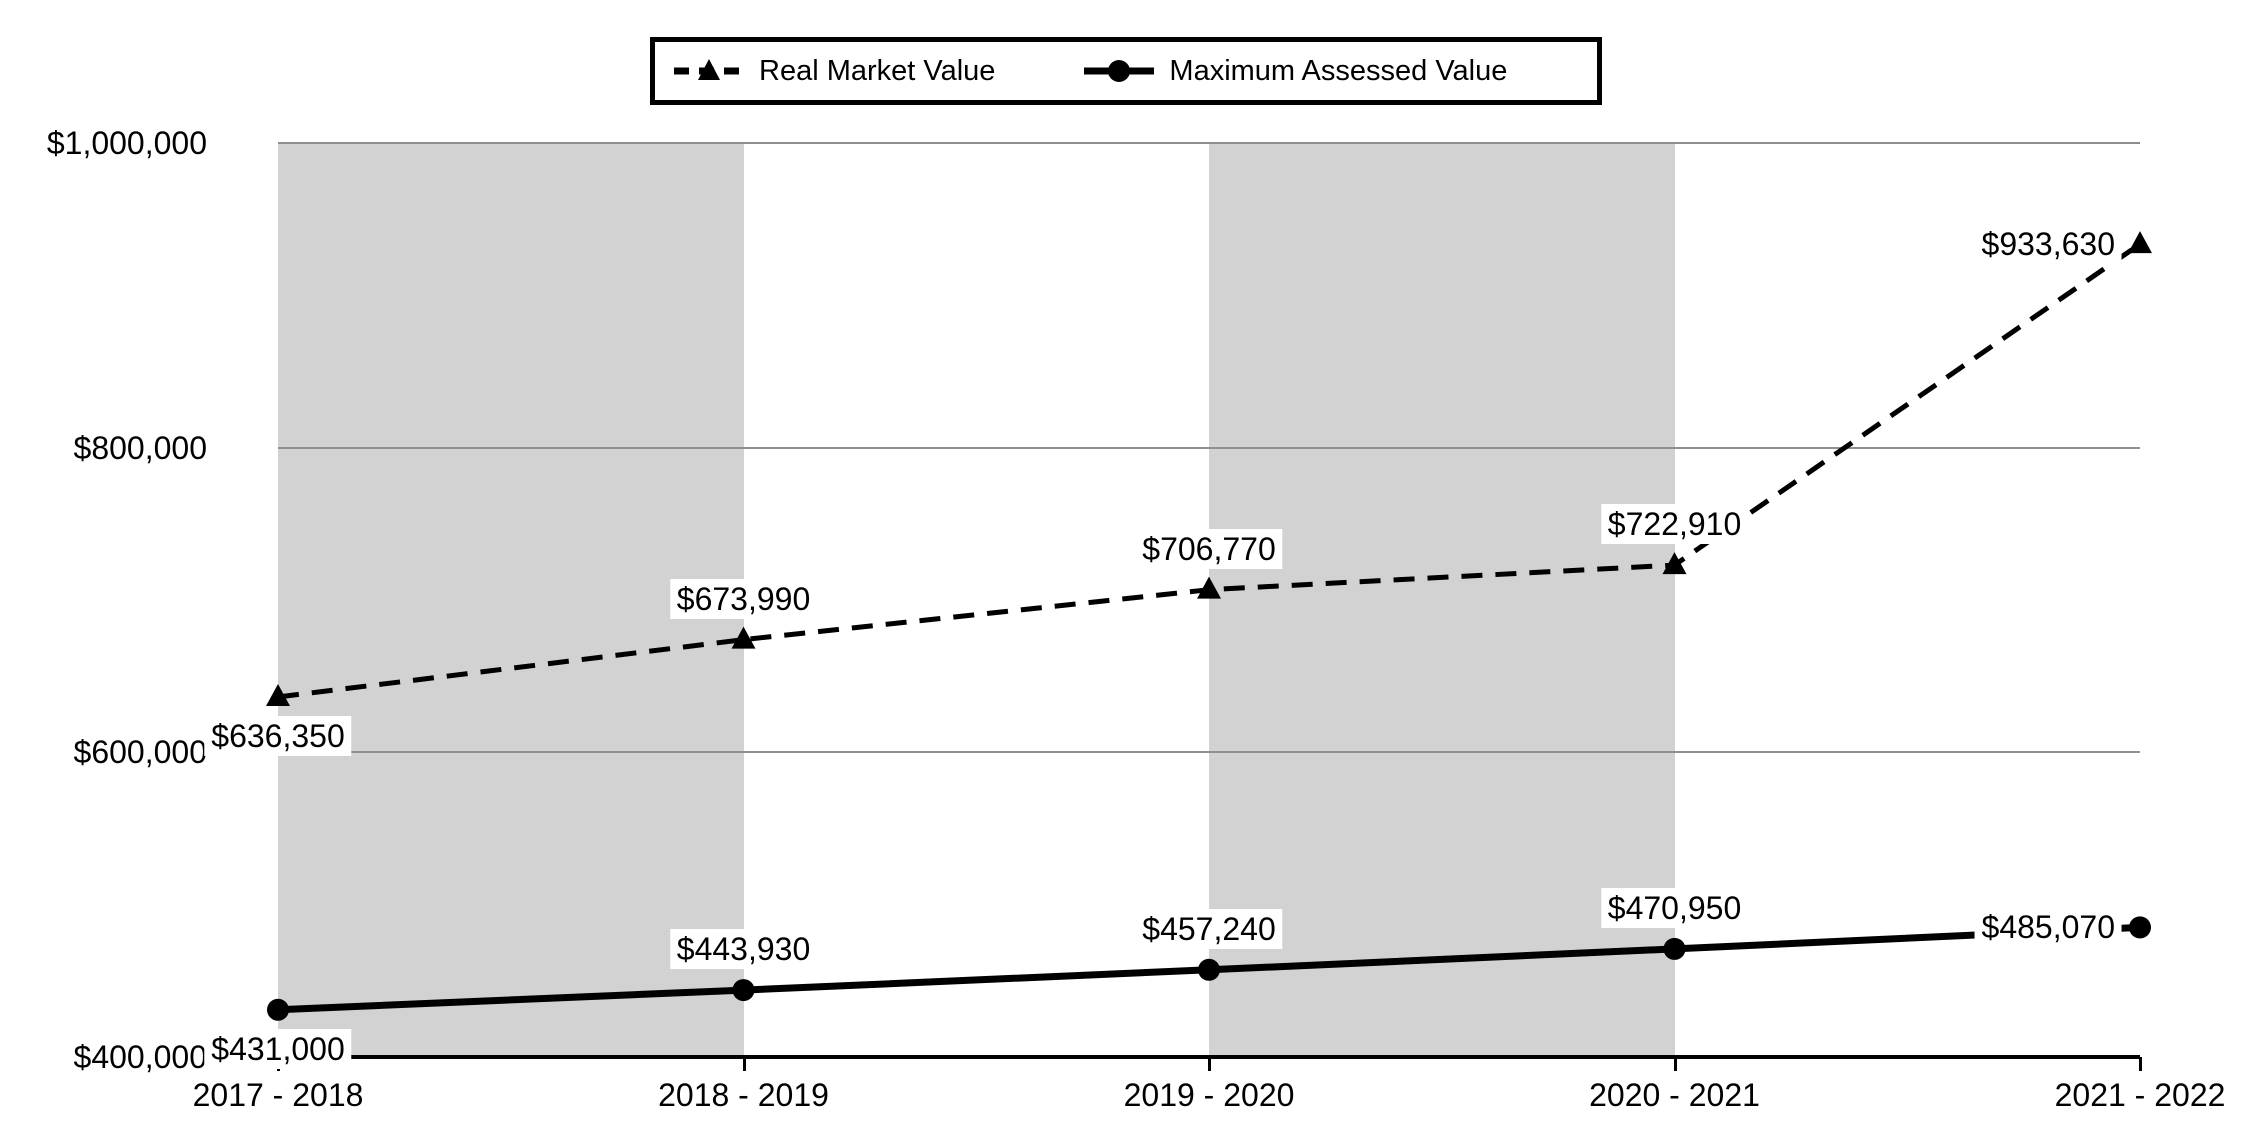 Image resolution: width=2250 pixels, height=1140 pixels. I want to click on y-axis-label: $600,000, so click(140, 752).